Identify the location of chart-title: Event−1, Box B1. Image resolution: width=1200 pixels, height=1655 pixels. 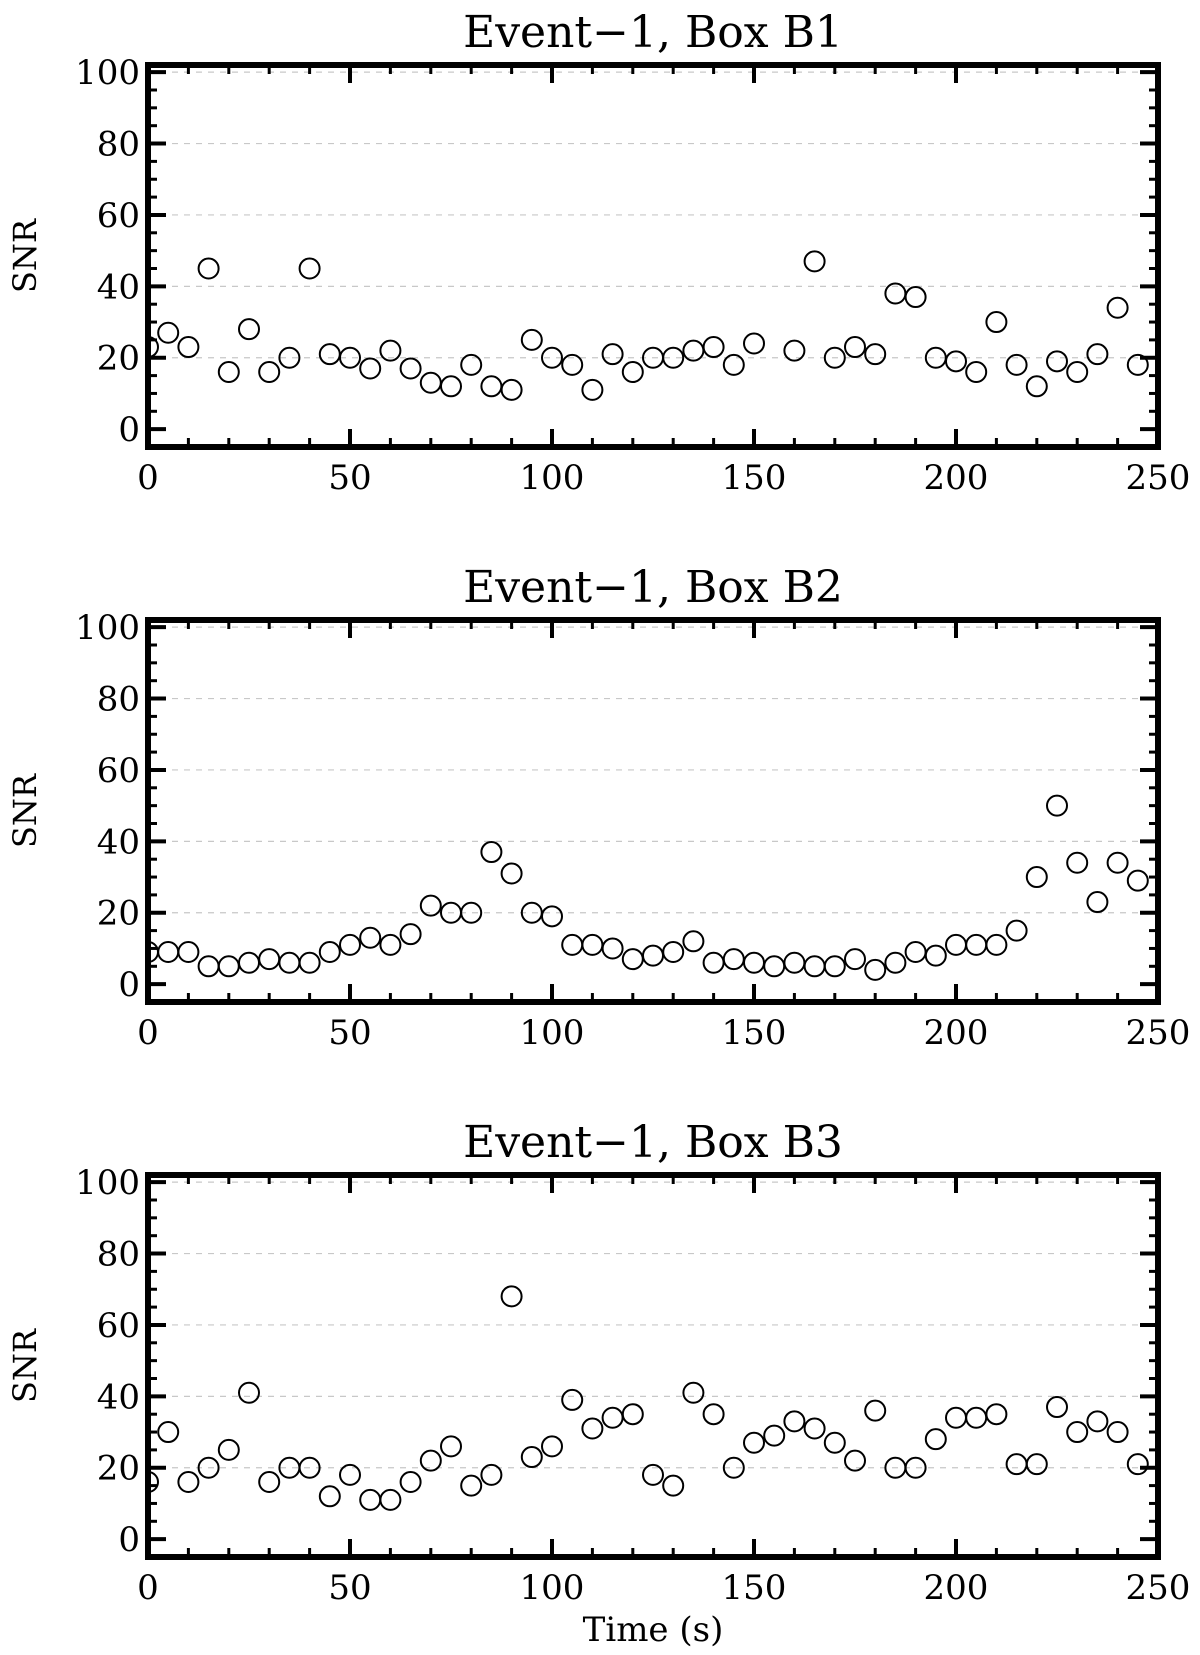
(653, 32).